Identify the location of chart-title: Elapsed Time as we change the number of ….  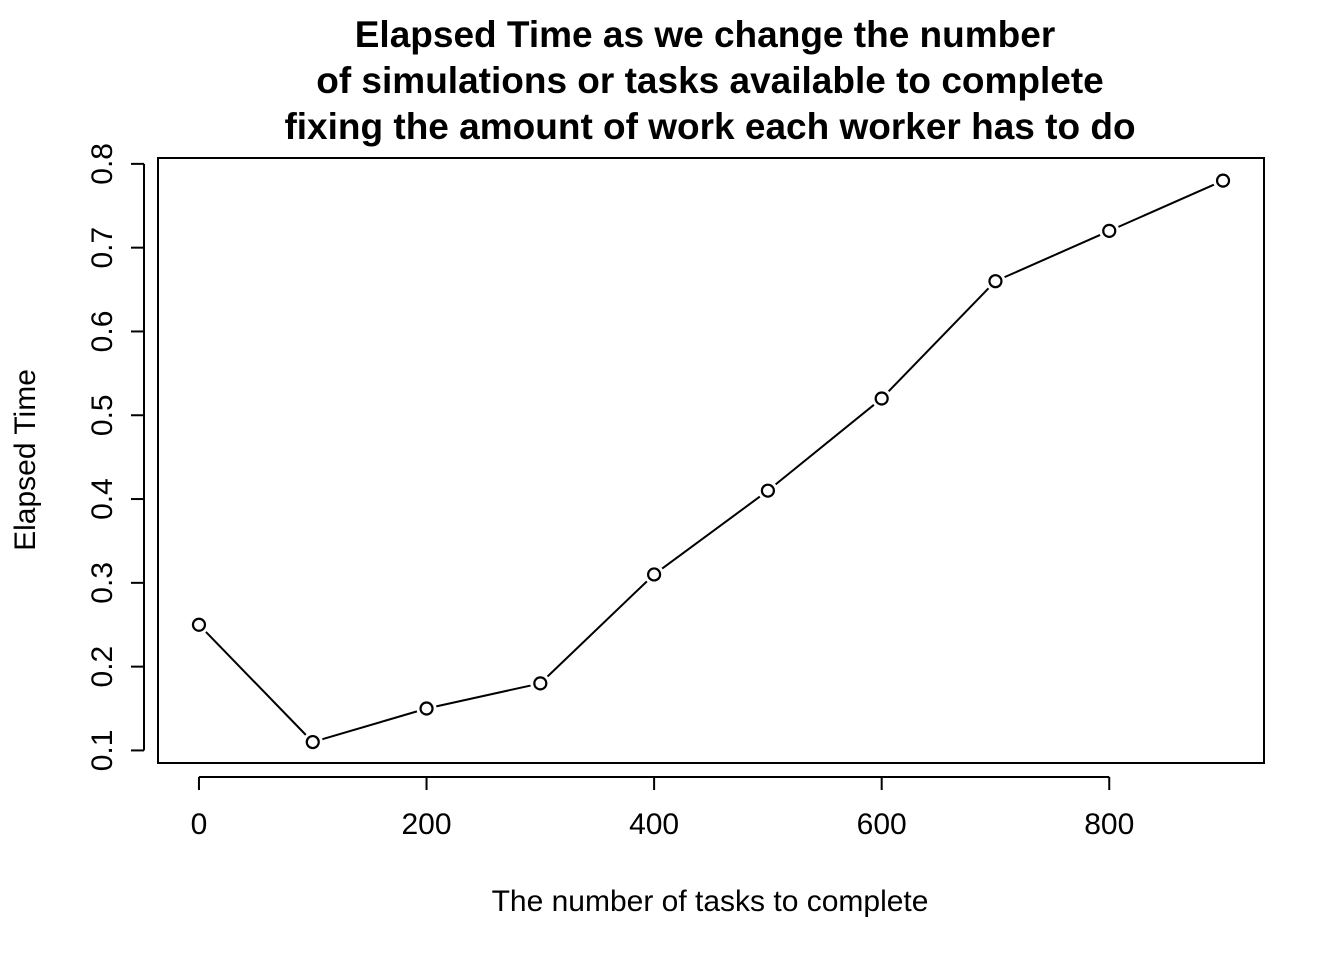
(709, 80).